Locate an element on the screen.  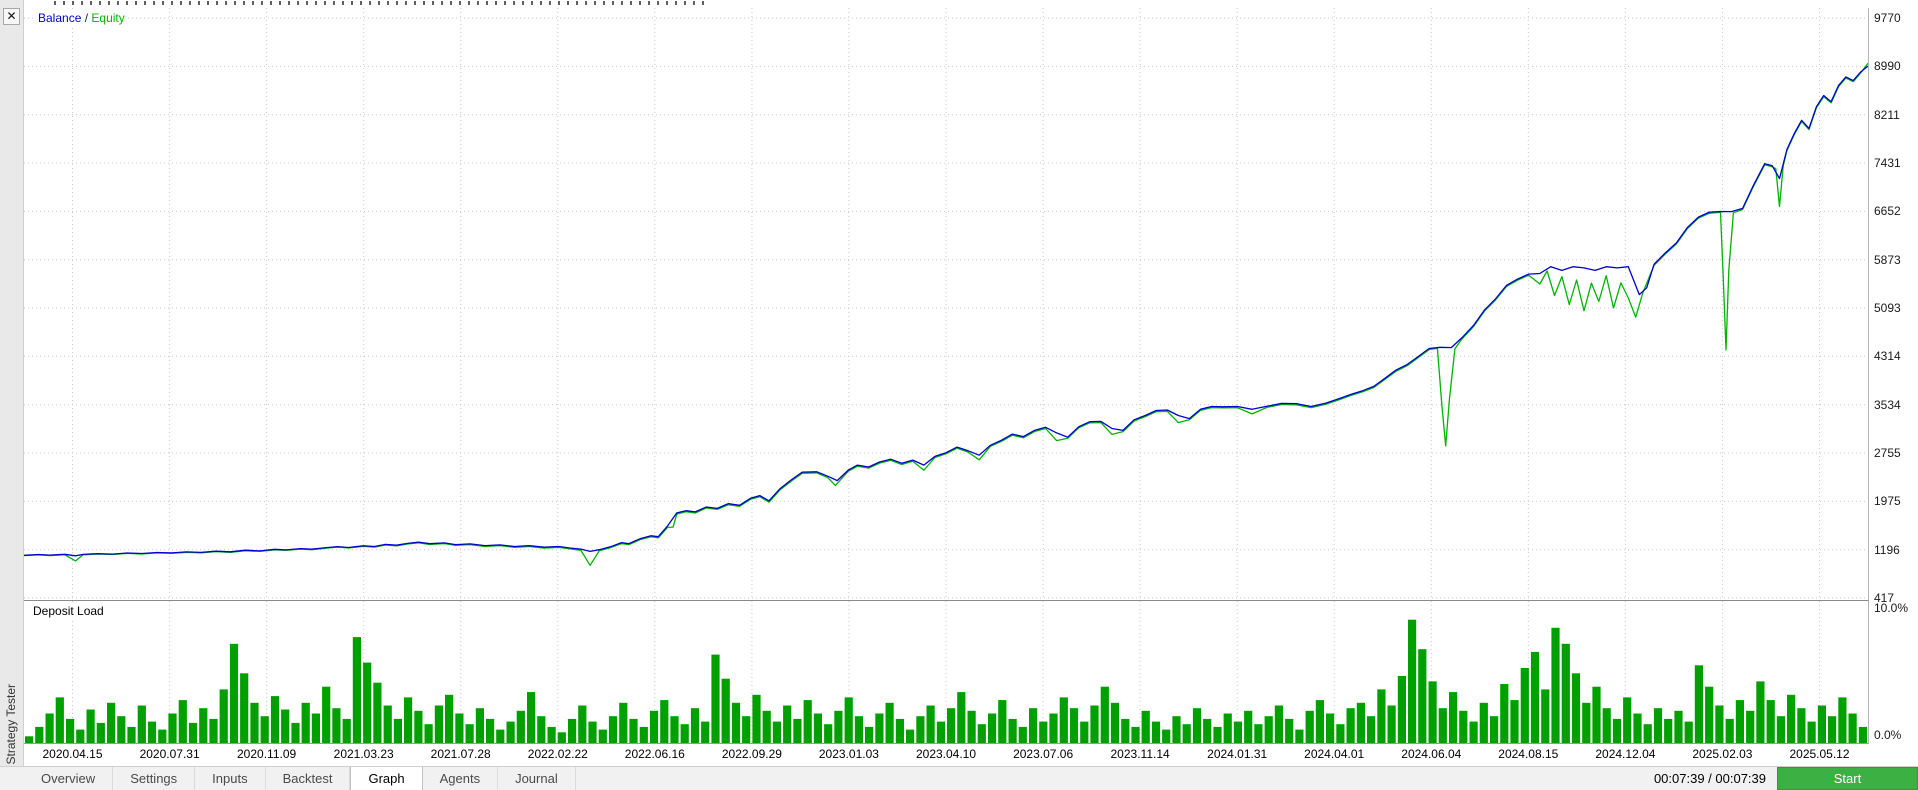
y-axis-label: 6652 is located at coordinates (1887, 211).